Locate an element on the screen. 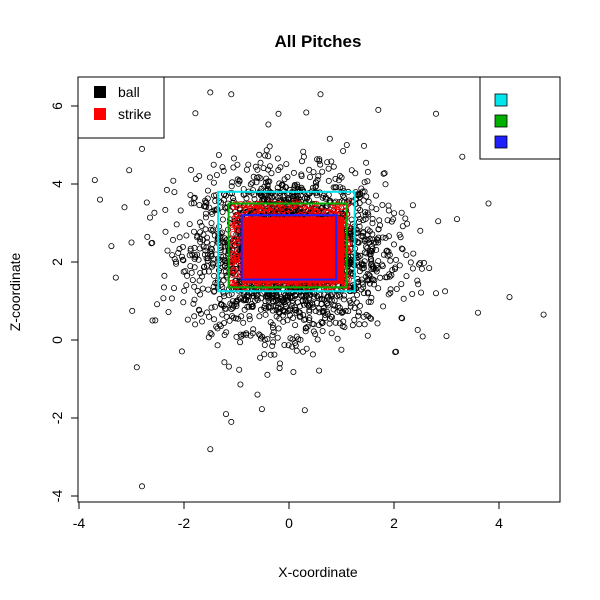 Image resolution: width=600 pixels, height=600 pixels. legend-label-strike: strike is located at coordinates (135, 114).